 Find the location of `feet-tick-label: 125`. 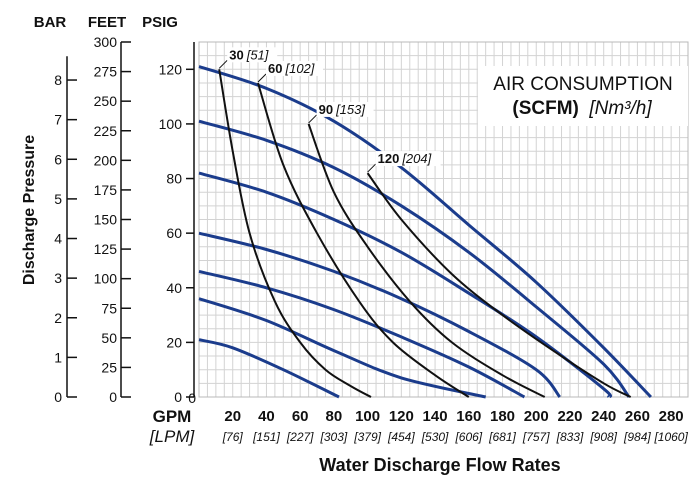

feet-tick-label: 125 is located at coordinates (106, 249).